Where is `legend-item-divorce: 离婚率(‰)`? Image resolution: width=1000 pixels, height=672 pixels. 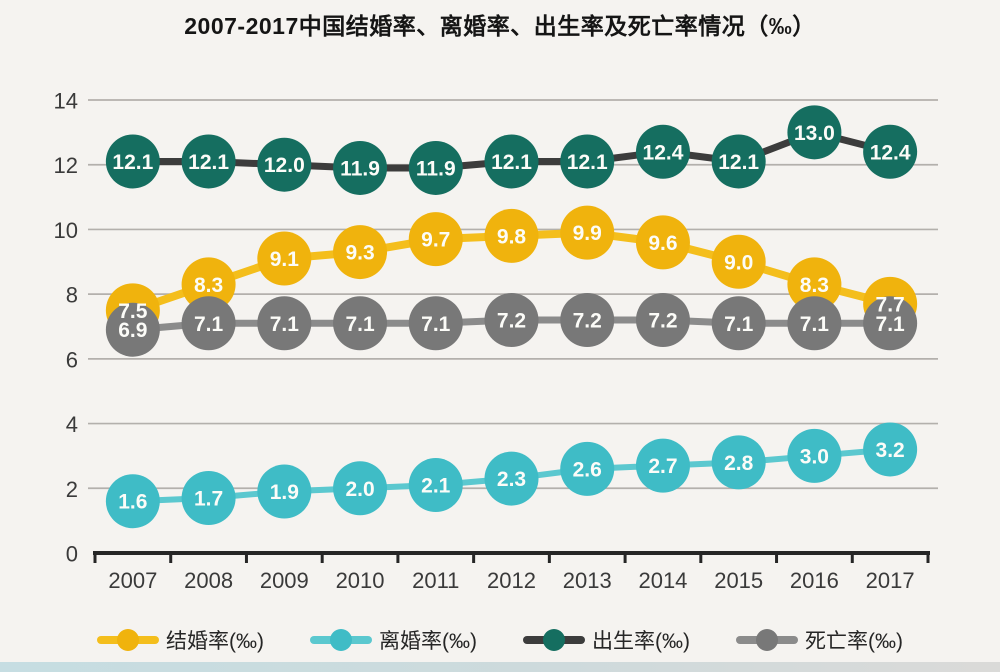
legend-item-divorce: 离婚率(‰) is located at coordinates (393, 640).